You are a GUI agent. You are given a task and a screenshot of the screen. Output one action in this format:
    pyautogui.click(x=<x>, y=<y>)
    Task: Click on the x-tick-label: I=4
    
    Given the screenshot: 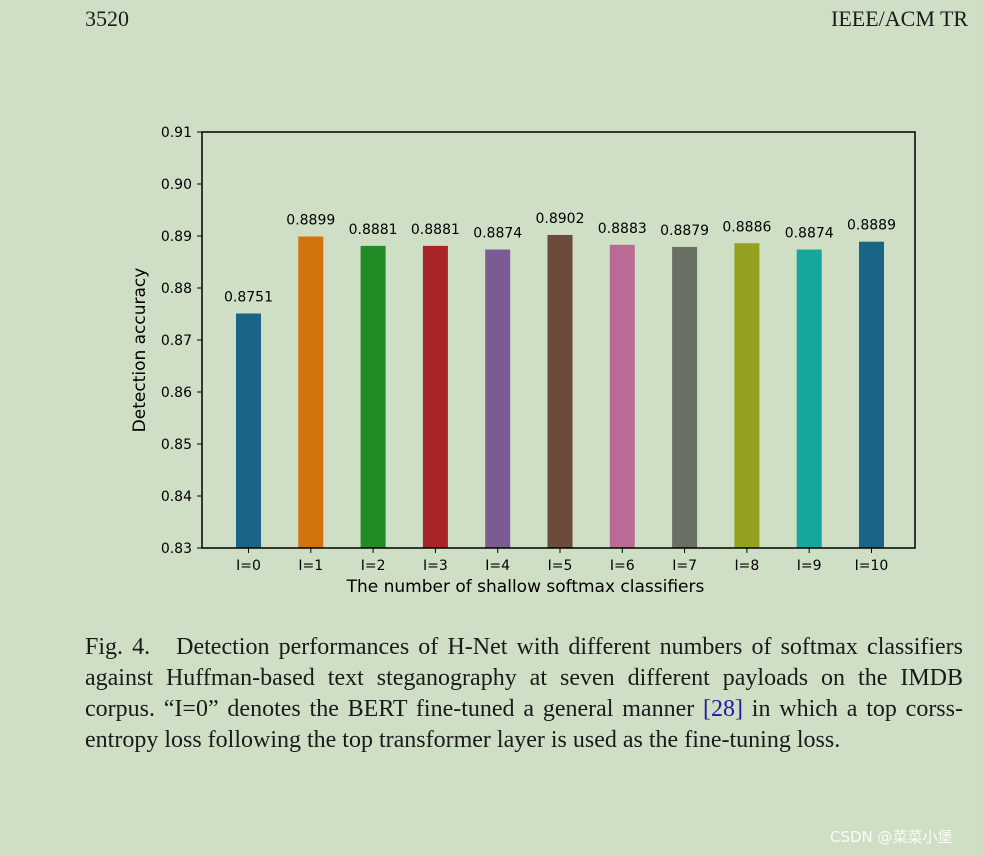 What is the action you would take?
    pyautogui.click(x=497, y=566)
    